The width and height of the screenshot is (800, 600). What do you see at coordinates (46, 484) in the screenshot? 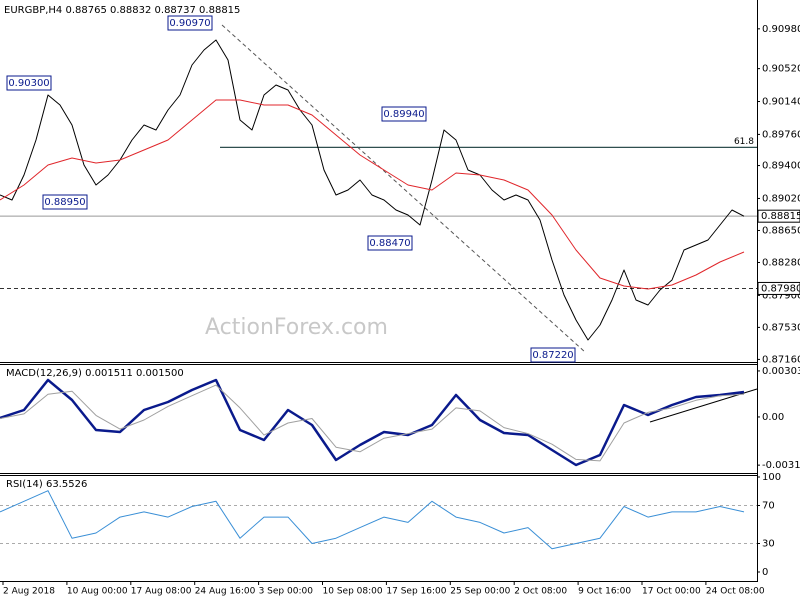
I see `panel-title: RSI(14) 63.5526` at bounding box center [46, 484].